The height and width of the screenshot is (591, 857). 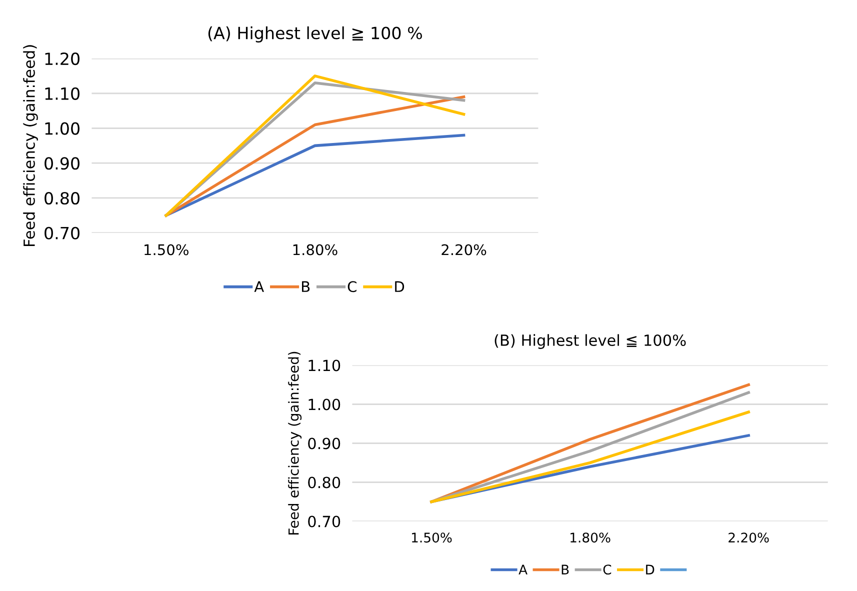 What do you see at coordinates (590, 341) in the screenshot?
I see `chart-title: (B) Highest level ≦ 100%` at bounding box center [590, 341].